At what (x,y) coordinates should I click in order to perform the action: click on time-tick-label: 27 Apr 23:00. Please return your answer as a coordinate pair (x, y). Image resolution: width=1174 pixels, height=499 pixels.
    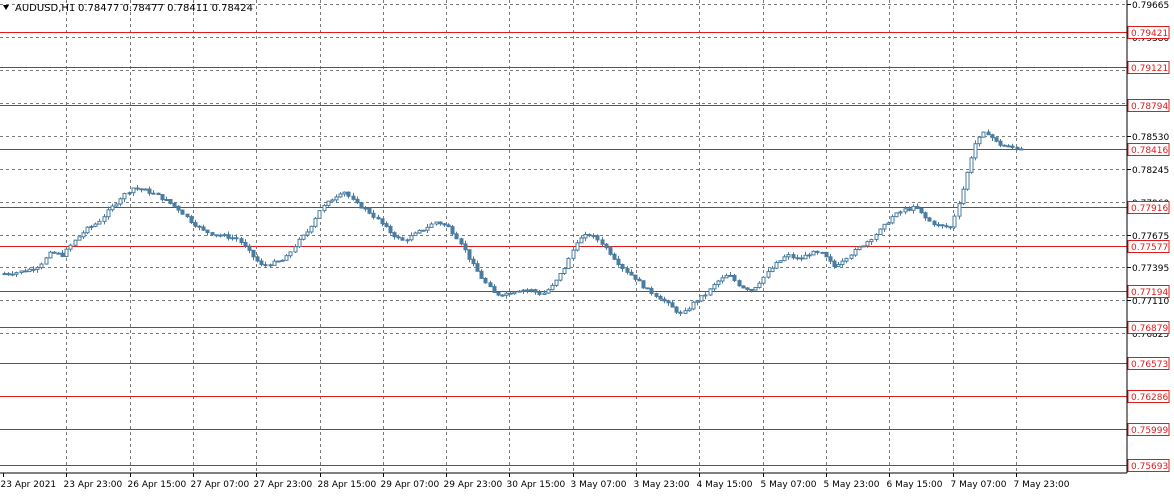
    Looking at the image, I should click on (283, 485).